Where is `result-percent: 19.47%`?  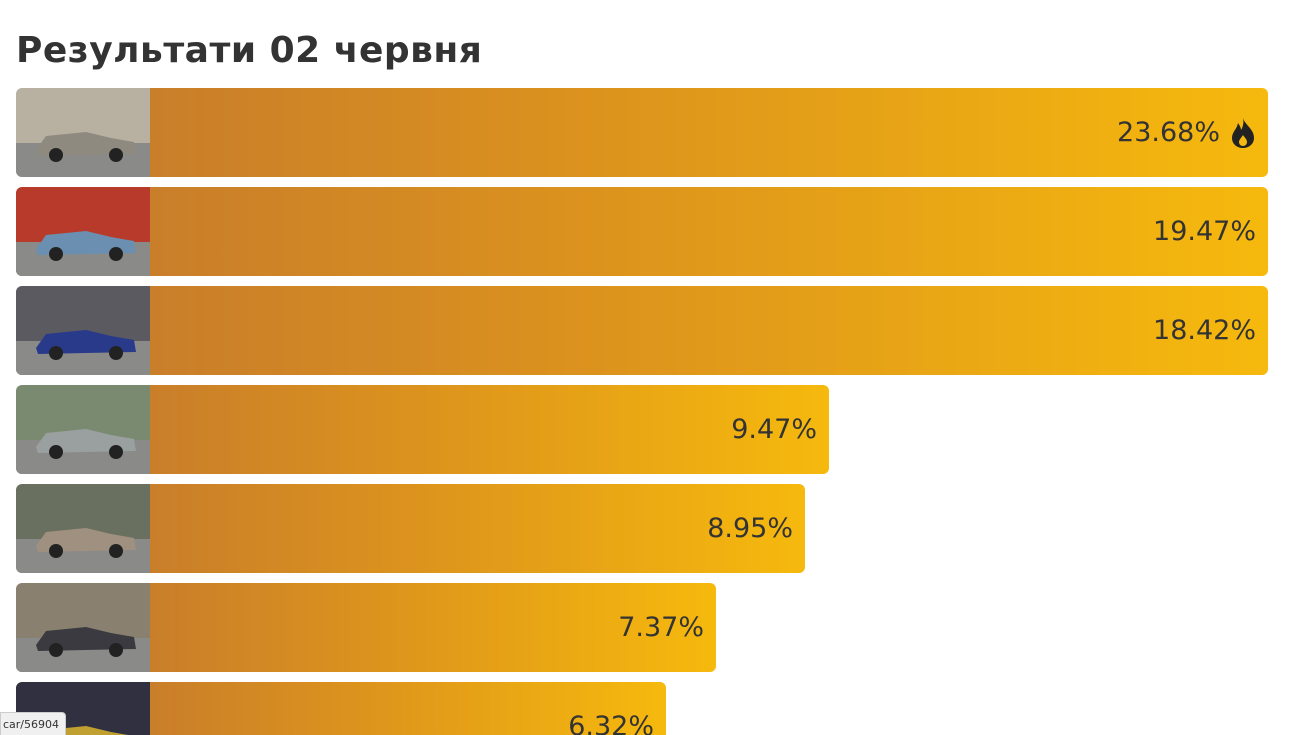 result-percent: 19.47% is located at coordinates (1204, 231).